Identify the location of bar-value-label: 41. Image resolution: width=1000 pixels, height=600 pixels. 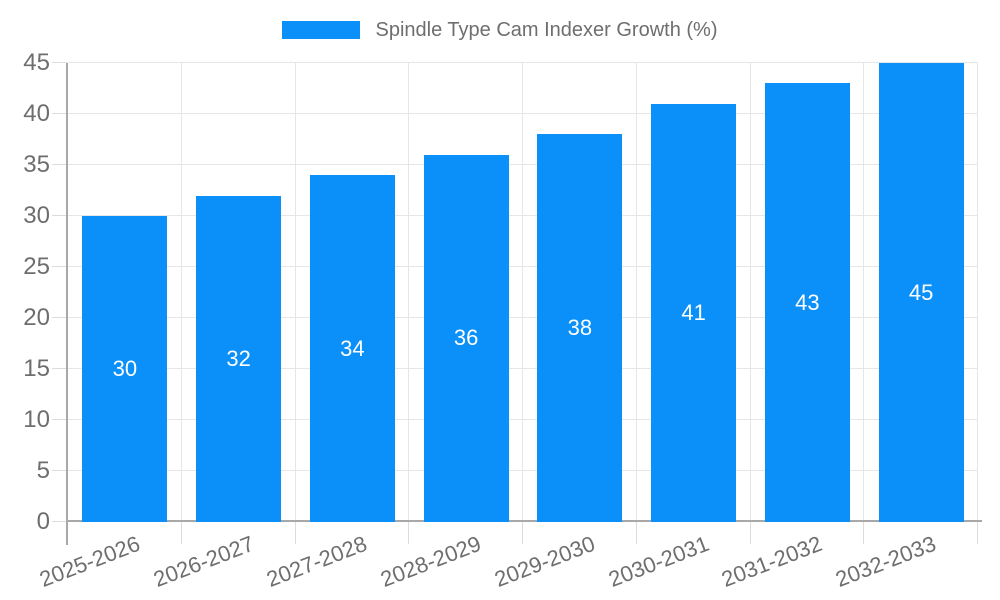
(693, 312).